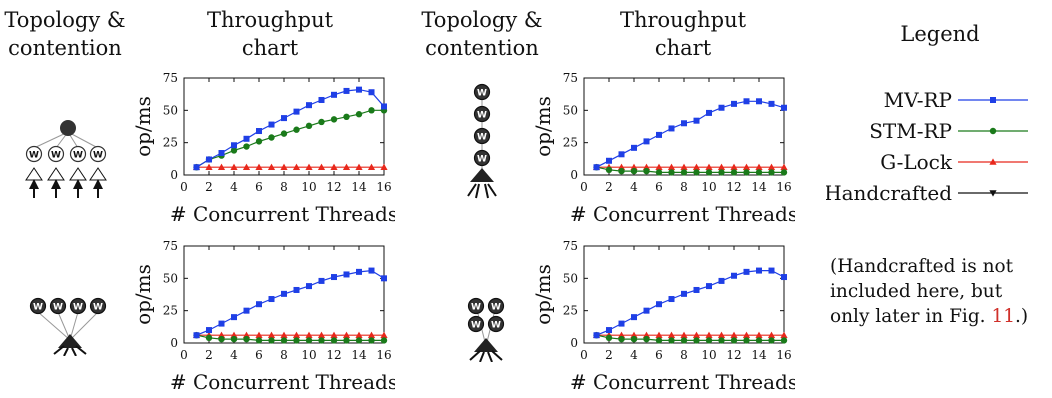 The image size is (1052, 398). What do you see at coordinates (65, 34) in the screenshot?
I see `header-topology-left: Topology & contention` at bounding box center [65, 34].